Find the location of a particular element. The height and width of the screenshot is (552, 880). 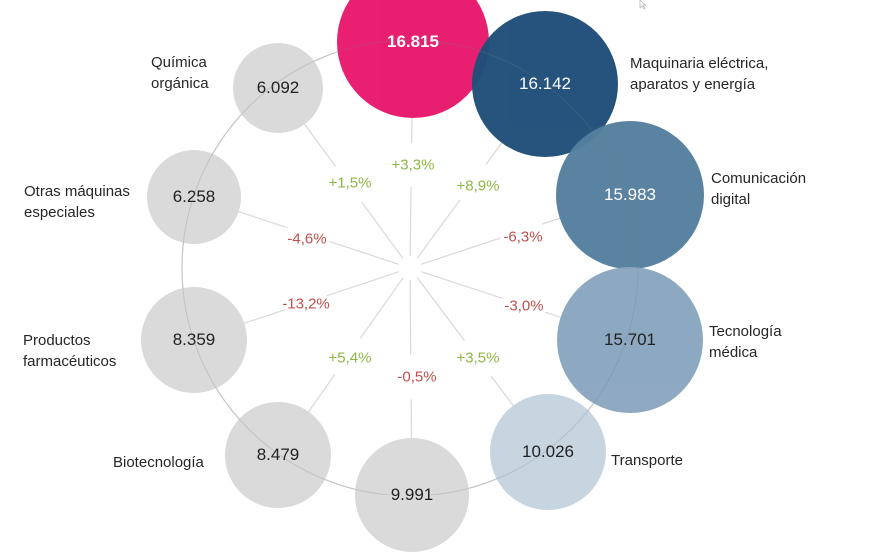

category-label: Maquinaria eléctrica, aparatos y energía is located at coordinates (699, 74).